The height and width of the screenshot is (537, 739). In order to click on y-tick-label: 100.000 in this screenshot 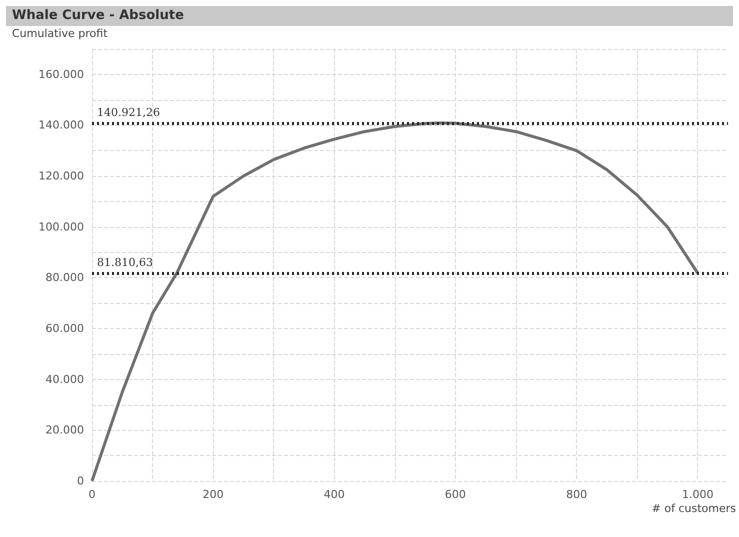, I will do `click(61, 227)`.